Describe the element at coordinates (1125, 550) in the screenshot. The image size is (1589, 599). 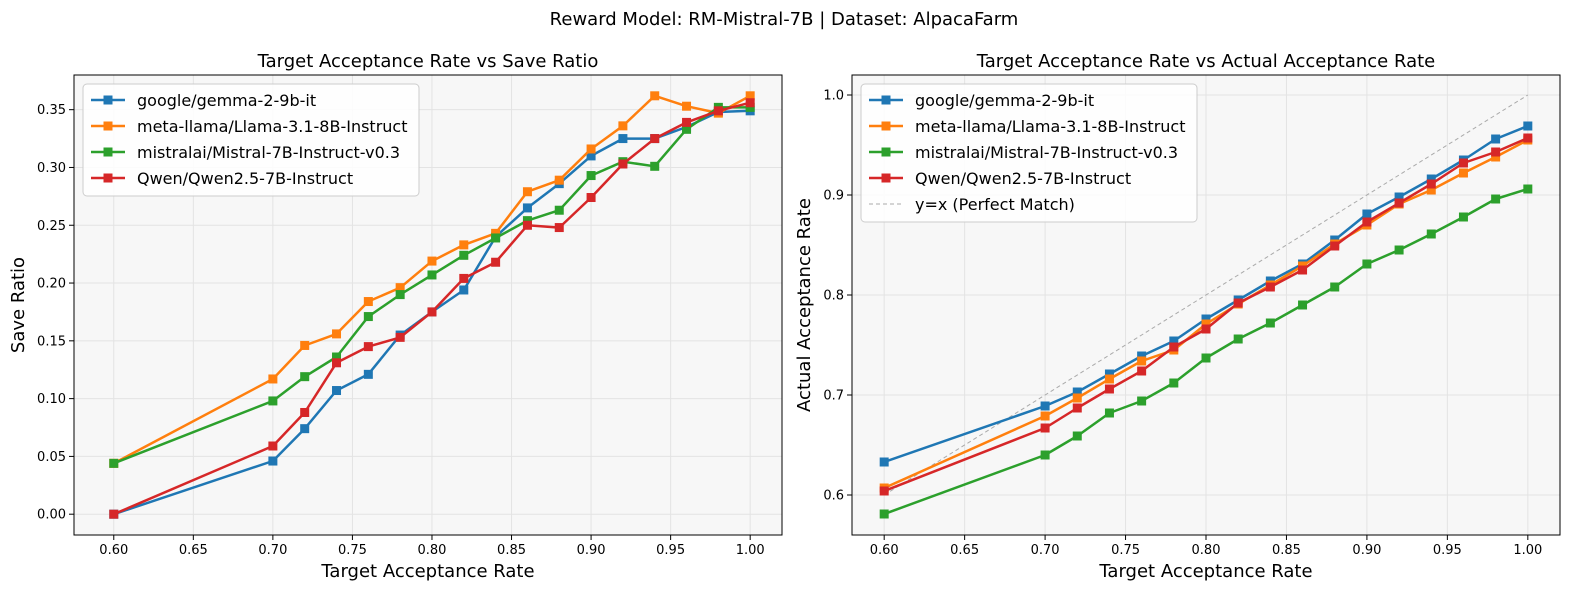
I see `x-tick-label: 0.75` at that location.